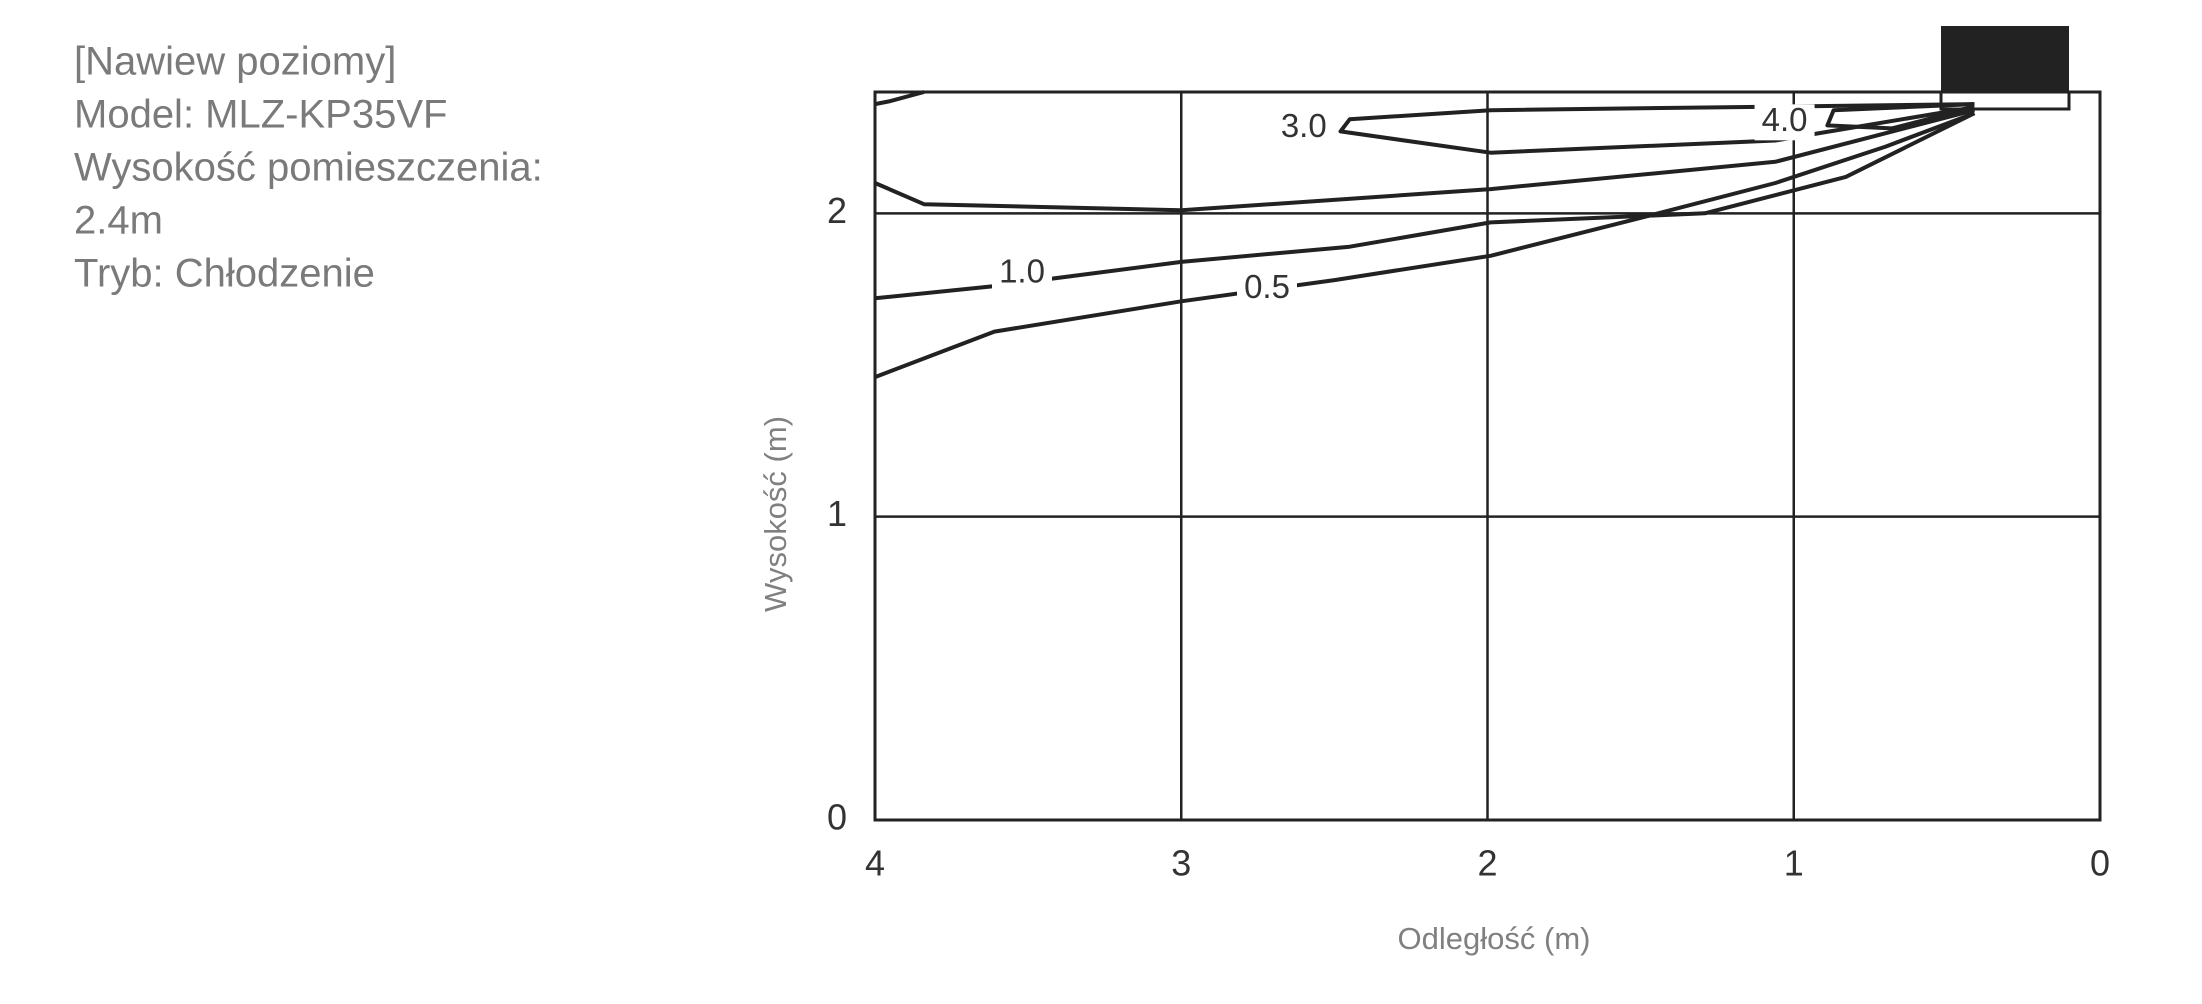  Describe the element at coordinates (775, 514) in the screenshot. I see `y-axis-title: Wysokość (m)` at that location.